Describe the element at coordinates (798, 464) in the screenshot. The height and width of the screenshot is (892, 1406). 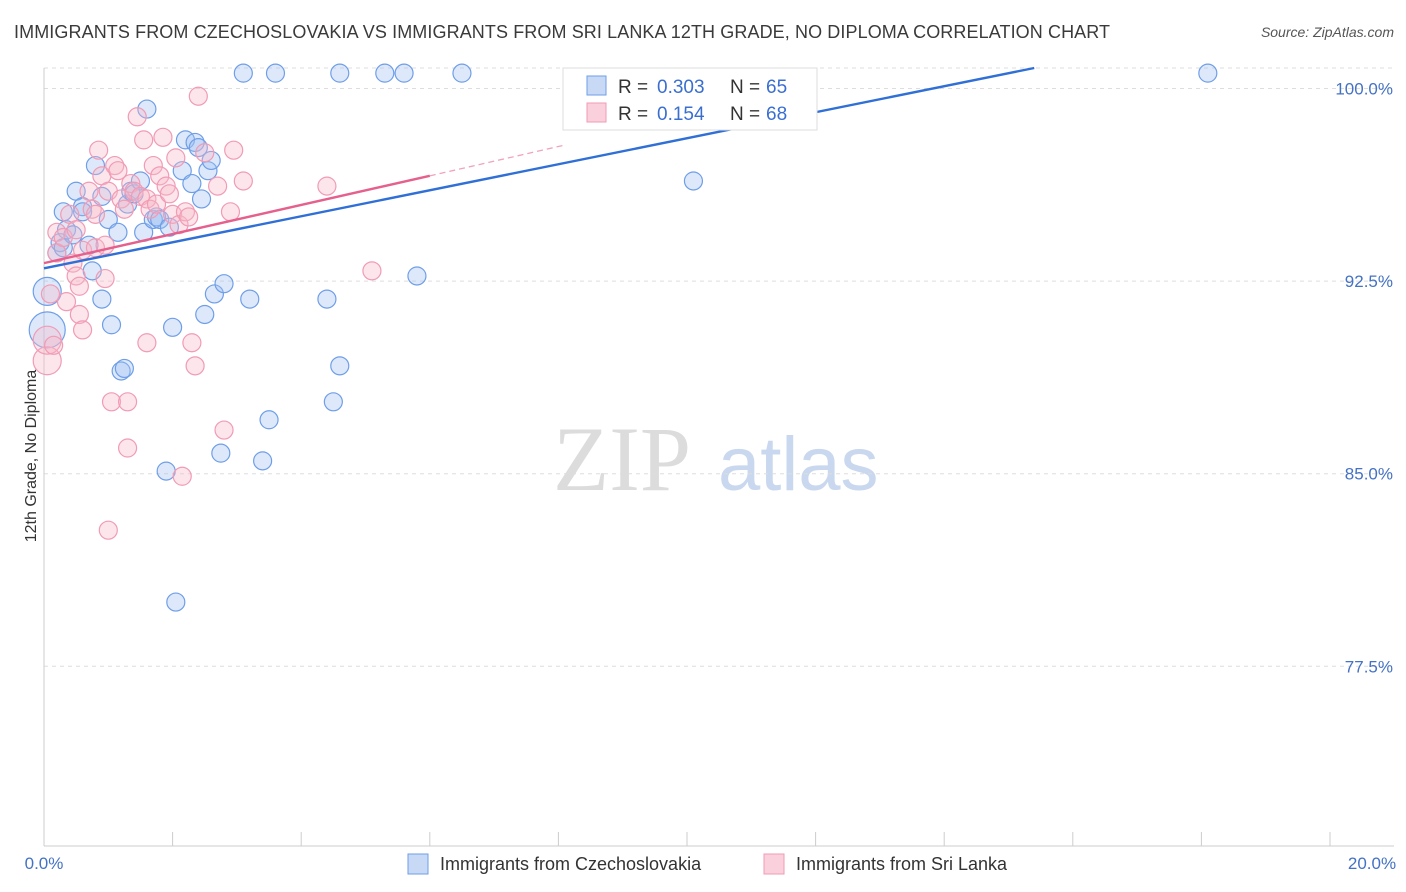
I see `watermark-atlas: atlas` at that location.